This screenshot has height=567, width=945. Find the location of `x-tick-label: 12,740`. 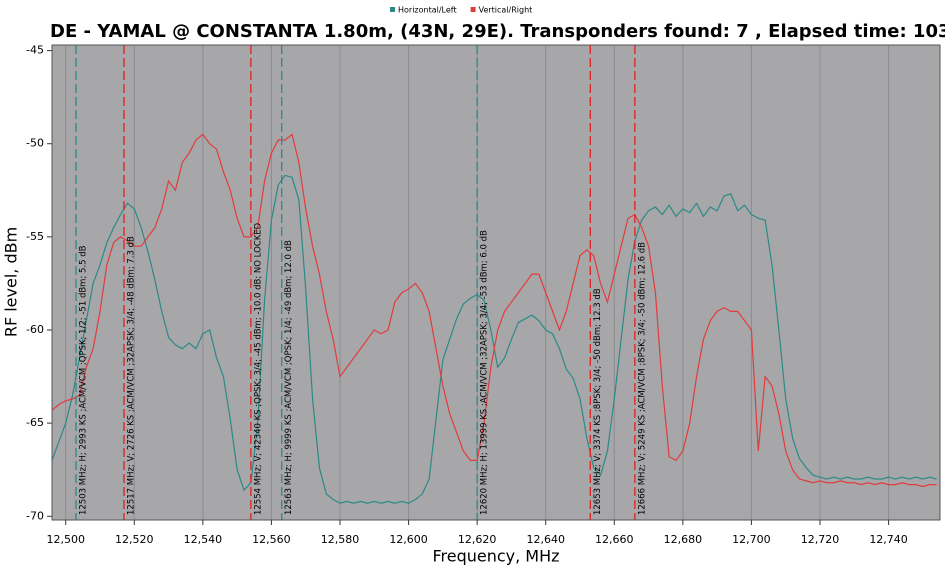

x-tick-label: 12,740 is located at coordinates (888, 539).